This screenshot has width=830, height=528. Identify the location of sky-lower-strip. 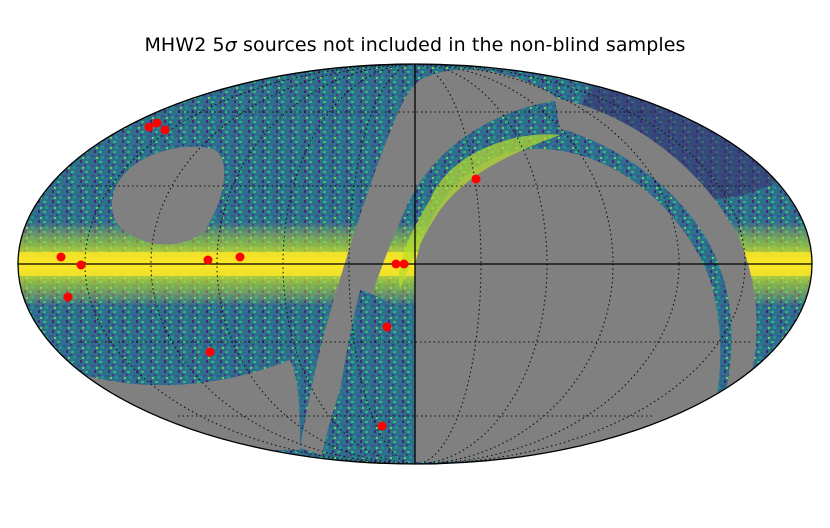
(371, 376).